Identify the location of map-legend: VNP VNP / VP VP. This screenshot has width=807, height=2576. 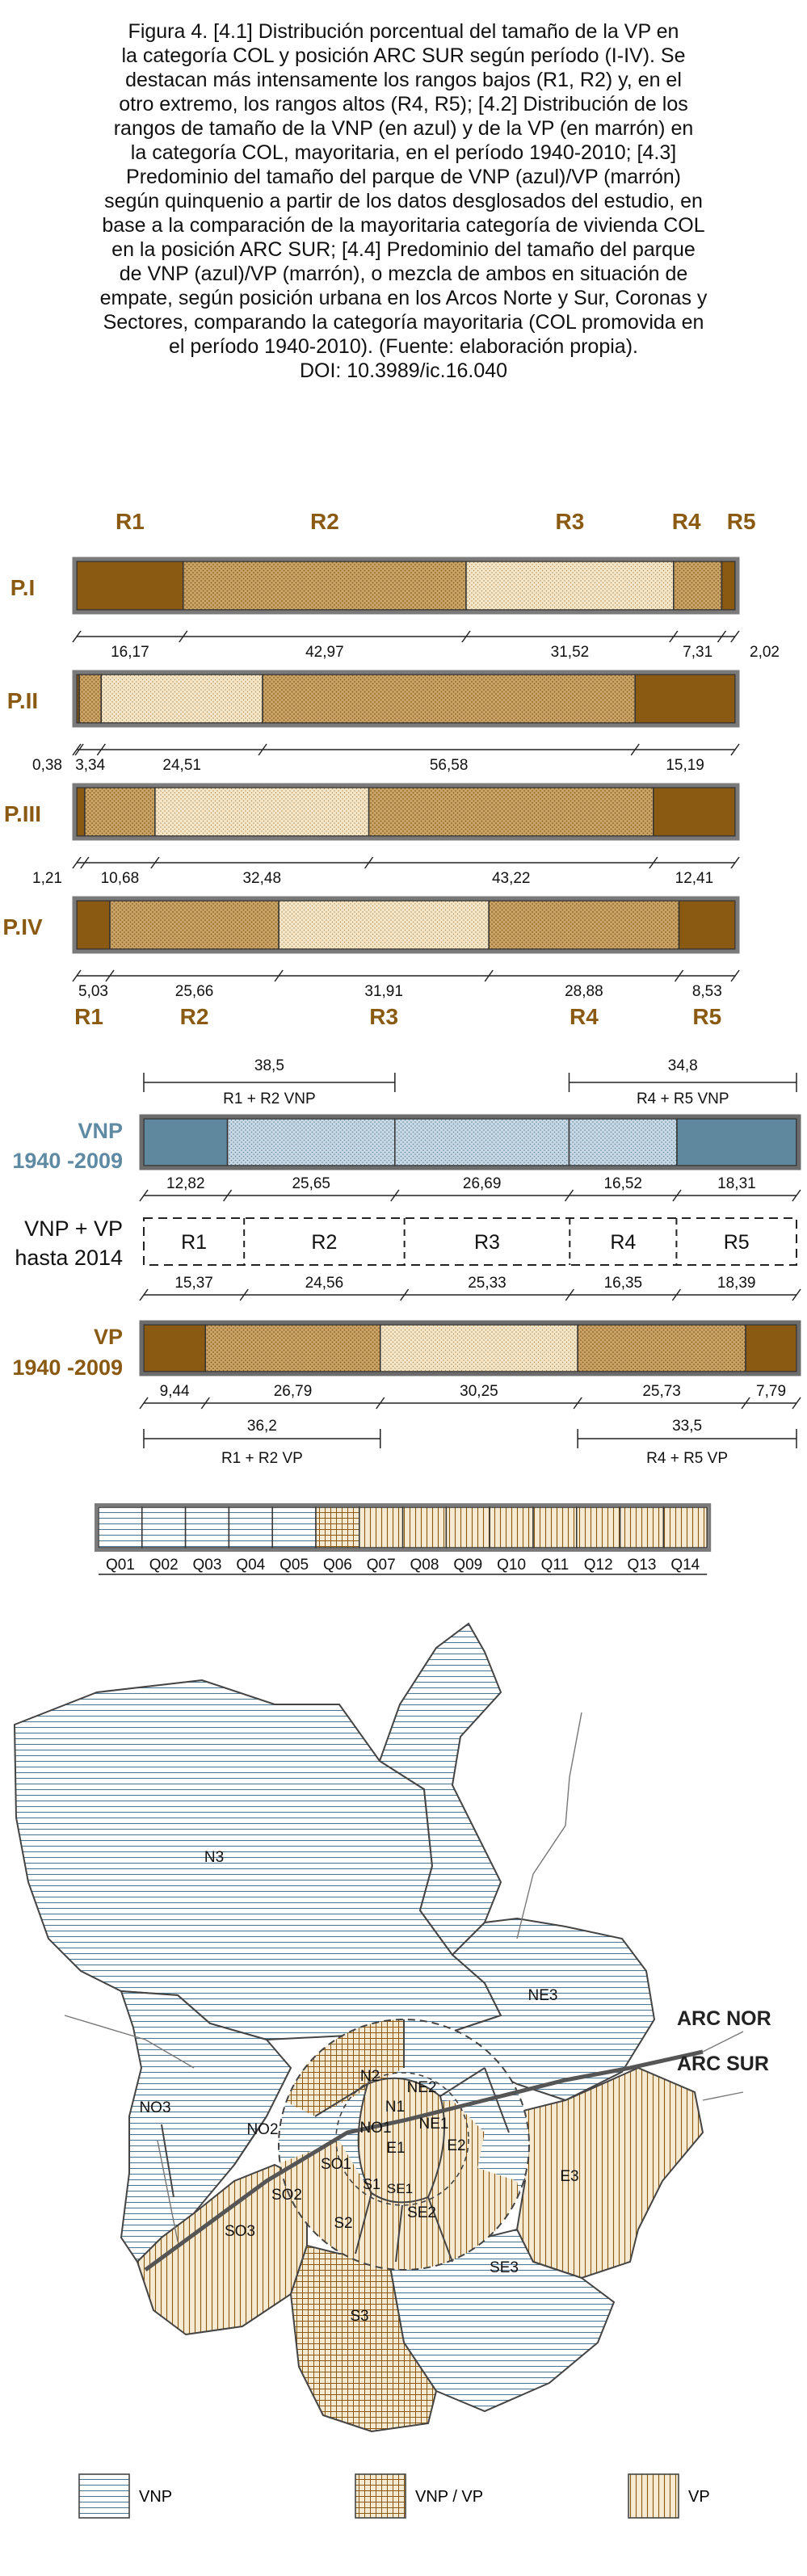
(394, 2496).